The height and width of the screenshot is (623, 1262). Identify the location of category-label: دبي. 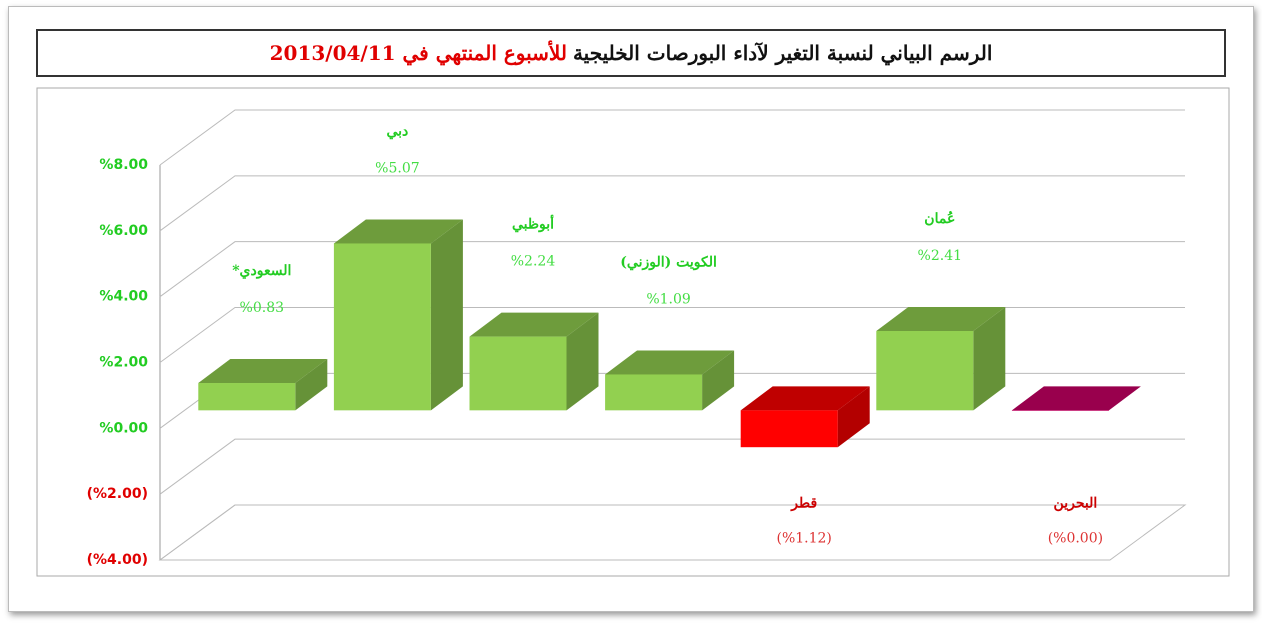
(397, 131).